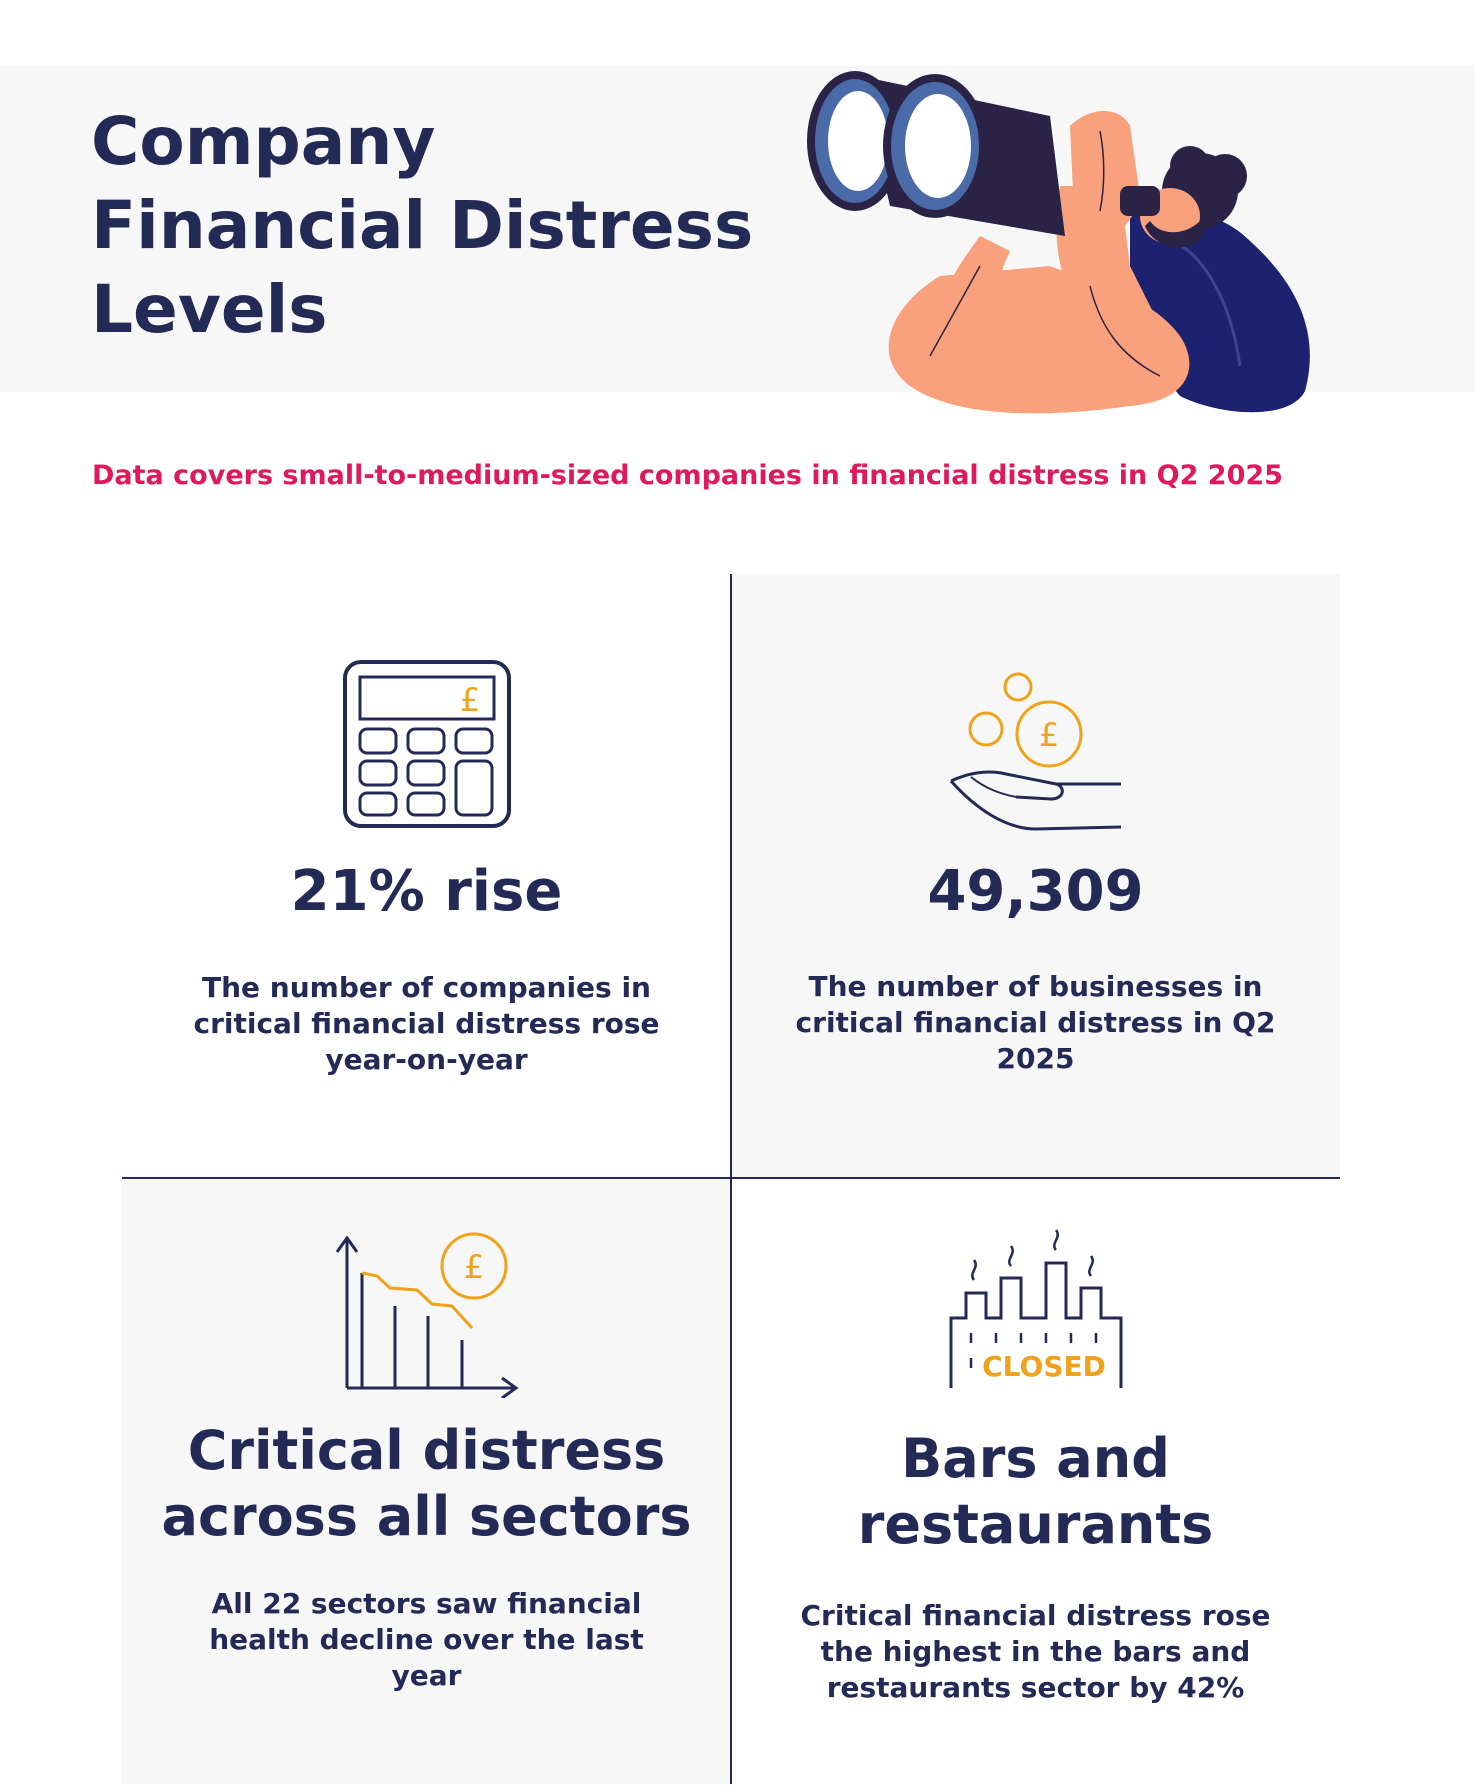 Image resolution: width=1475 pixels, height=1792 pixels. Describe the element at coordinates (1035, 891) in the screenshot. I see `stat-value: 49,309` at that location.